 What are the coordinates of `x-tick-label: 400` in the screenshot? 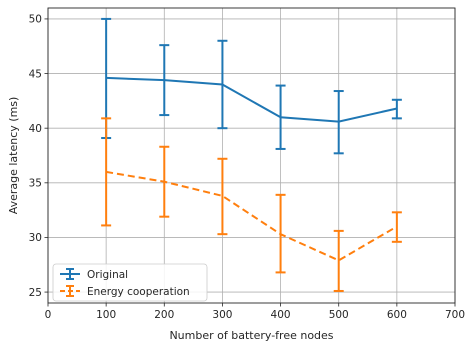 It's located at (281, 315).